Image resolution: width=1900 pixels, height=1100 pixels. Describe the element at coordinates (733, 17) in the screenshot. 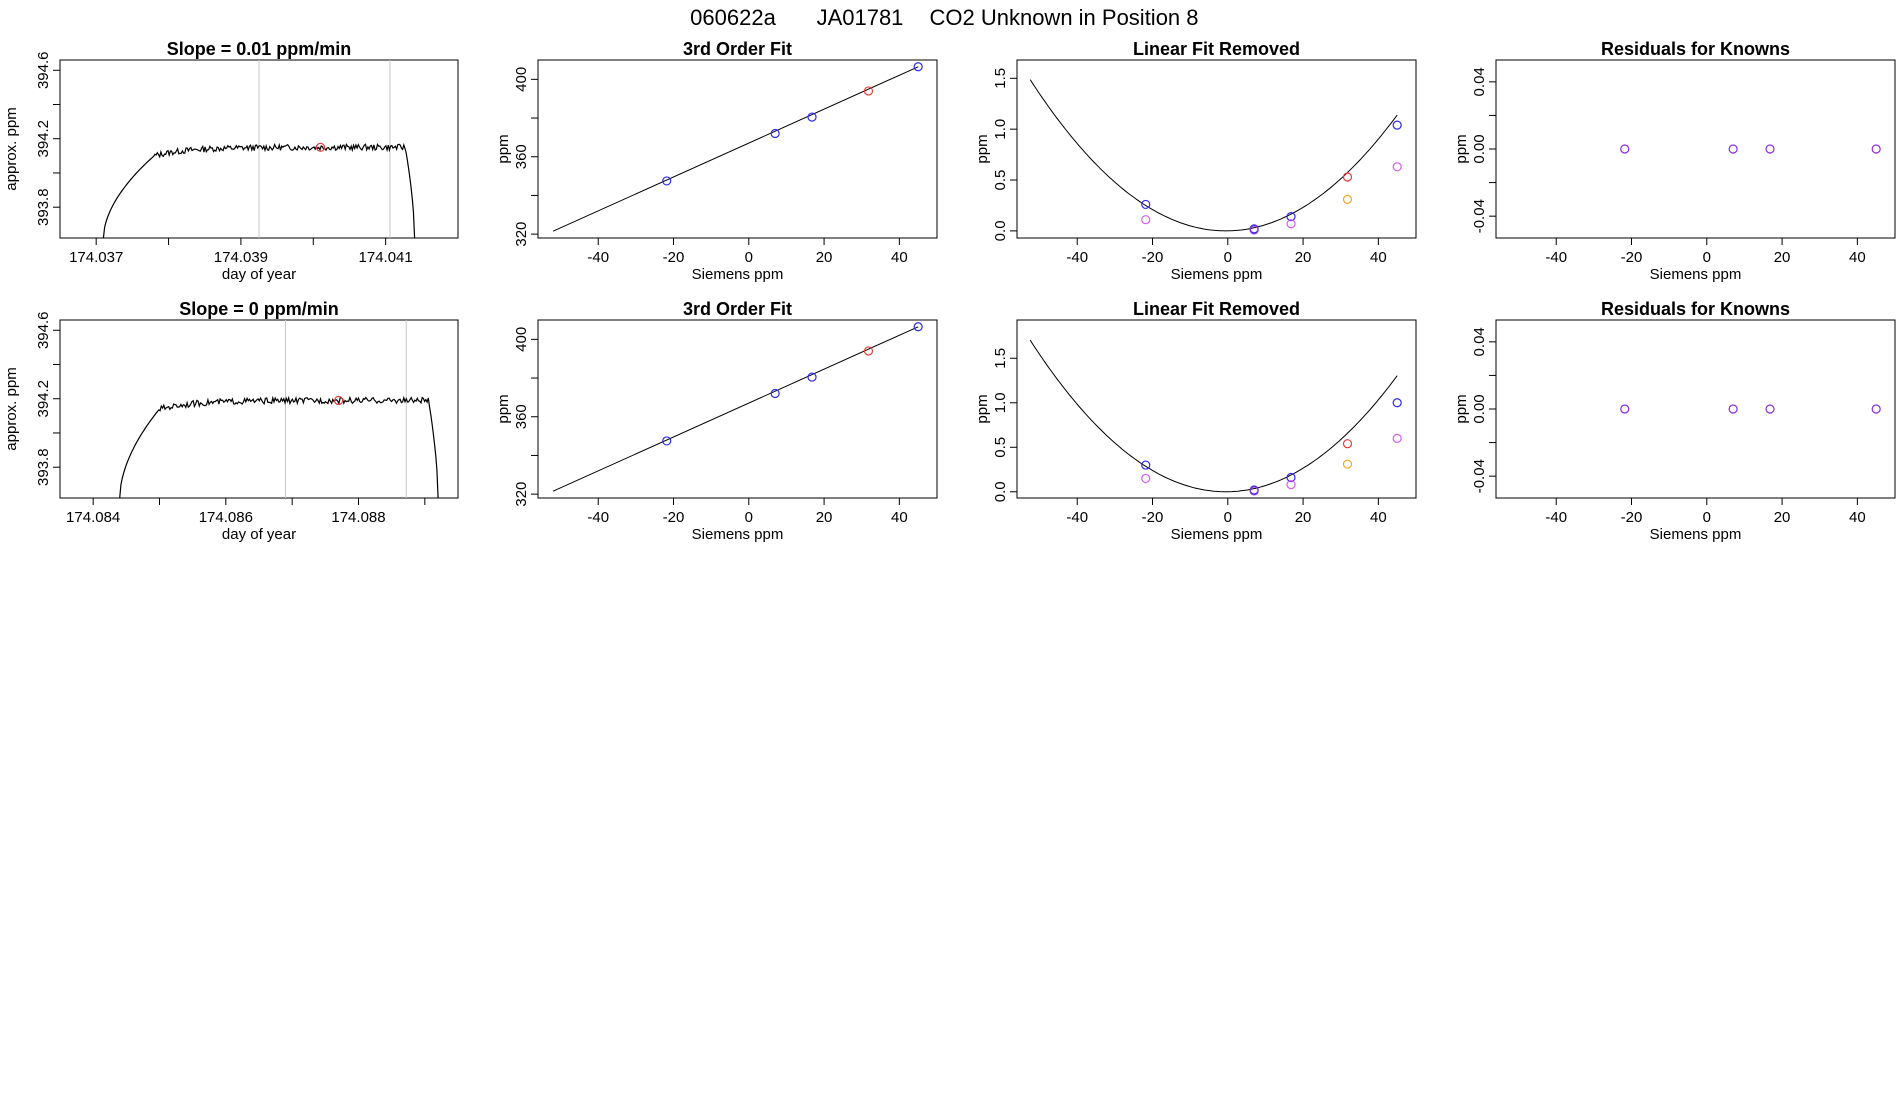

I see `figure-title-run: 060622a` at that location.